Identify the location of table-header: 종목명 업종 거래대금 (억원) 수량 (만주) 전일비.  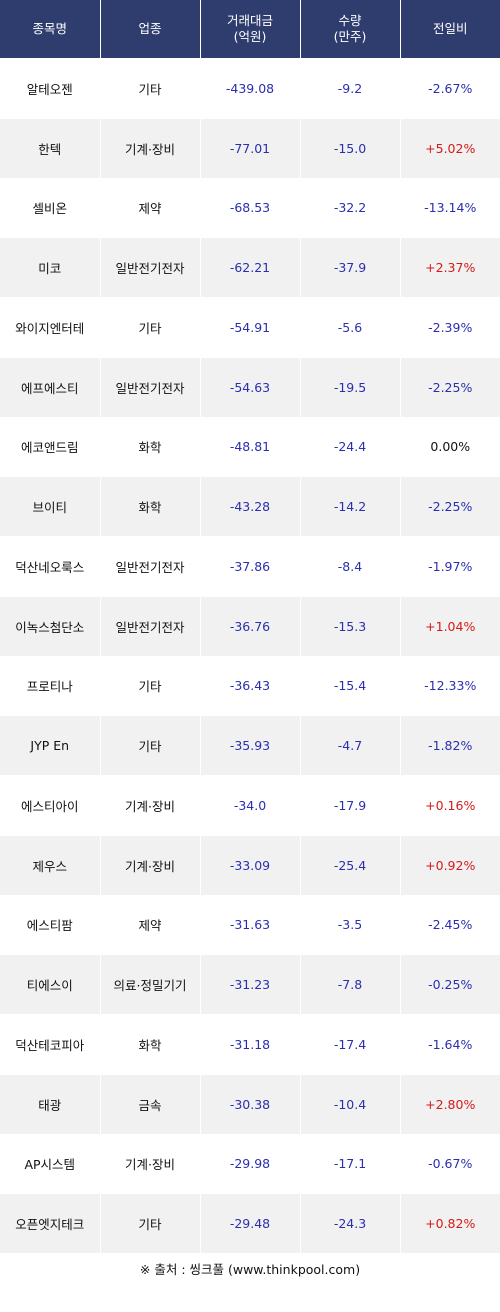
(250, 29).